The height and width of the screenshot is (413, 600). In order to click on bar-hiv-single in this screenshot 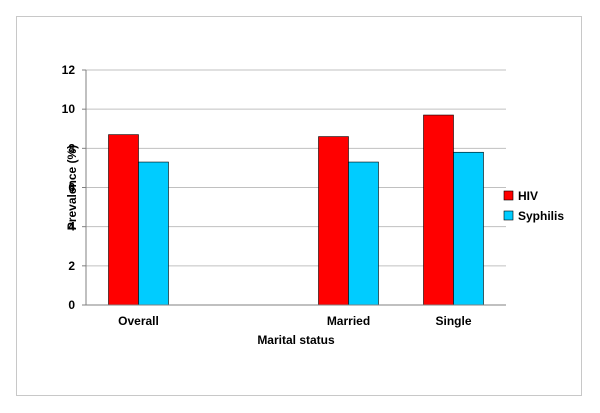, I will do `click(438, 210)`.